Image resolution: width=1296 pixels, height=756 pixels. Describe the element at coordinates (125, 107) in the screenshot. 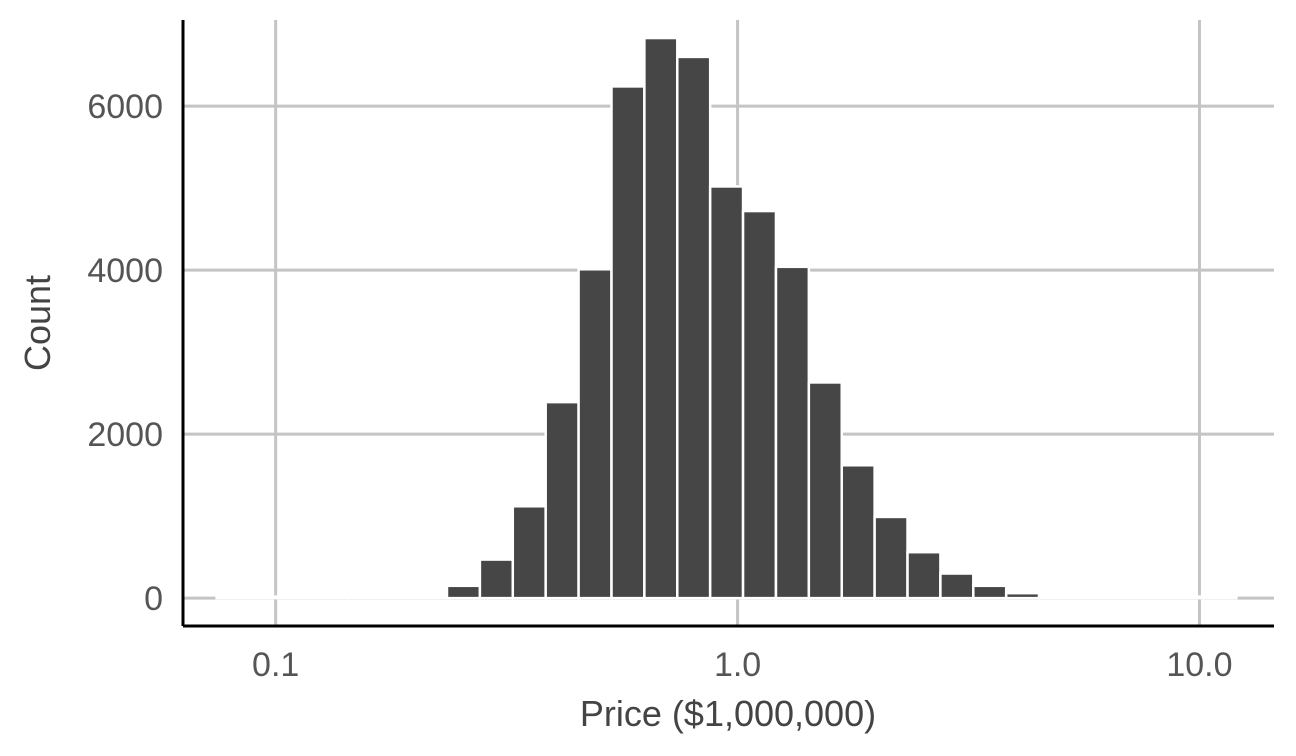

I see `y-tick-label: 6000` at that location.